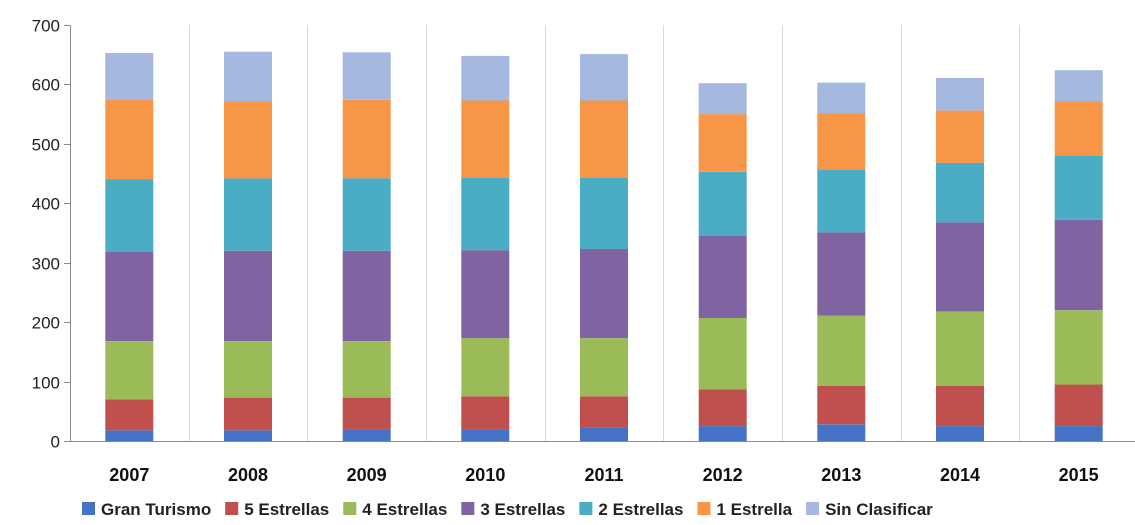 The height and width of the screenshot is (525, 1135). What do you see at coordinates (46, 145) in the screenshot?
I see `y-tick-label: 500` at bounding box center [46, 145].